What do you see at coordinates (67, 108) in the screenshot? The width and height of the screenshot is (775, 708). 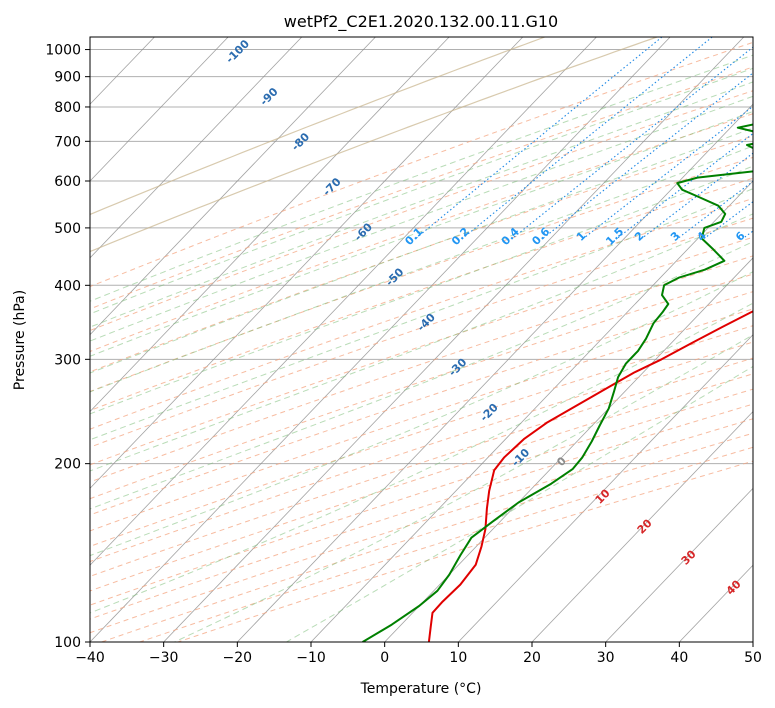 I see `y-tick-label: 800` at bounding box center [67, 108].